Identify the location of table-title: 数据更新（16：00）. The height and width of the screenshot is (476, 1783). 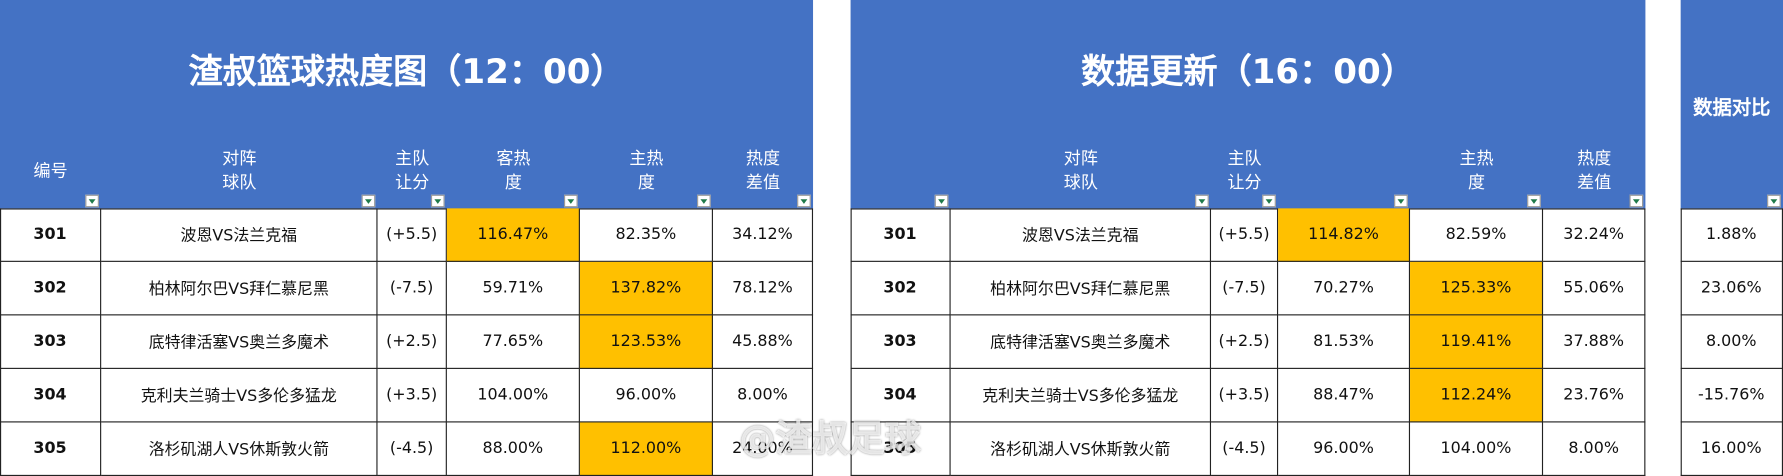
(1248, 72).